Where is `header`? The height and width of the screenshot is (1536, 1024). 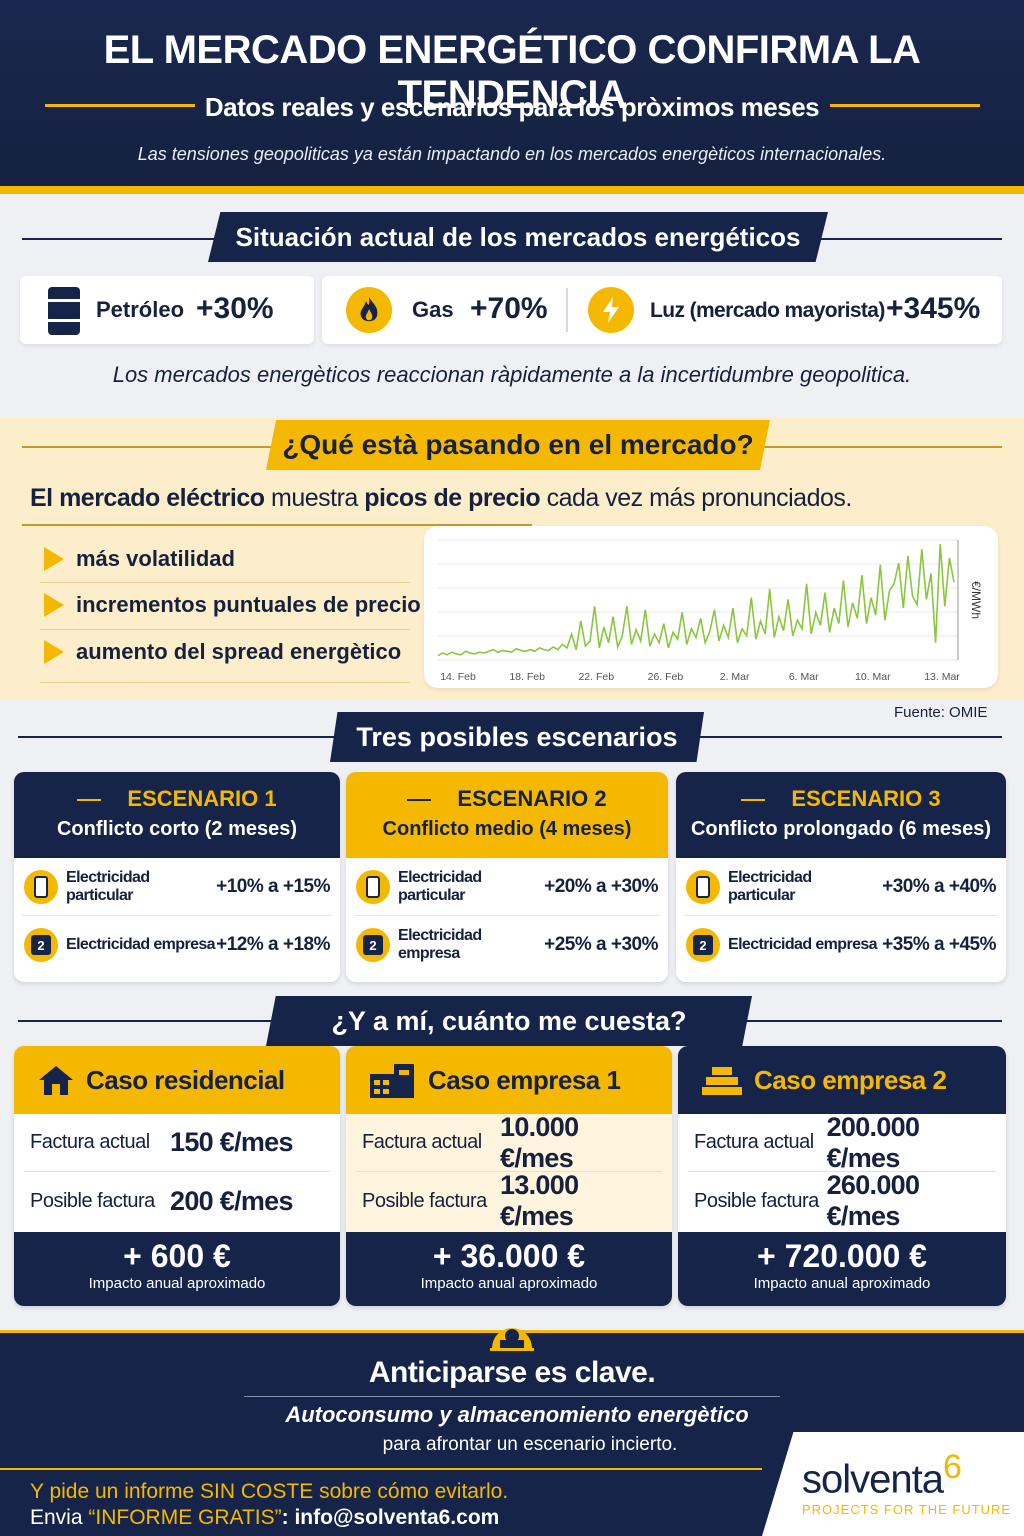 header is located at coordinates (512, 94).